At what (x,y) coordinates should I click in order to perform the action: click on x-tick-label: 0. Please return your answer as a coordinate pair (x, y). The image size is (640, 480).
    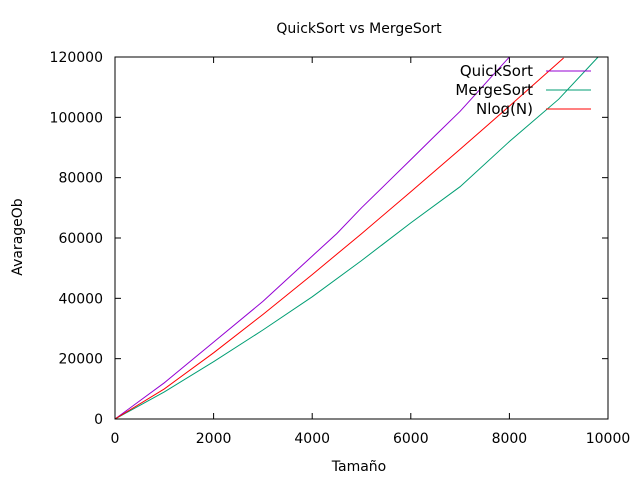
    Looking at the image, I should click on (115, 439).